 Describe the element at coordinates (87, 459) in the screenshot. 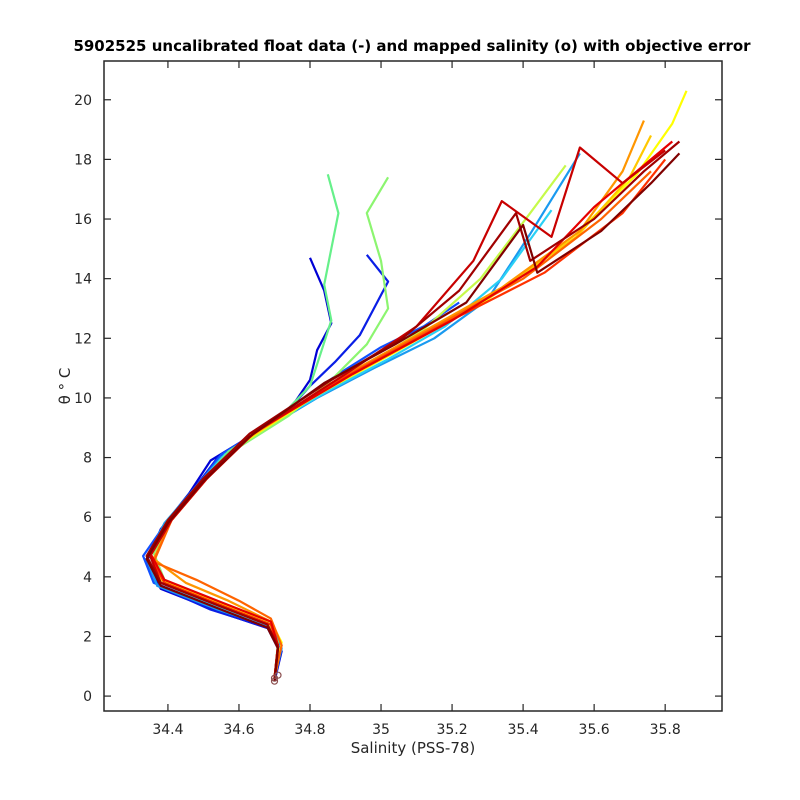

I see `y-tick-label: 8` at that location.